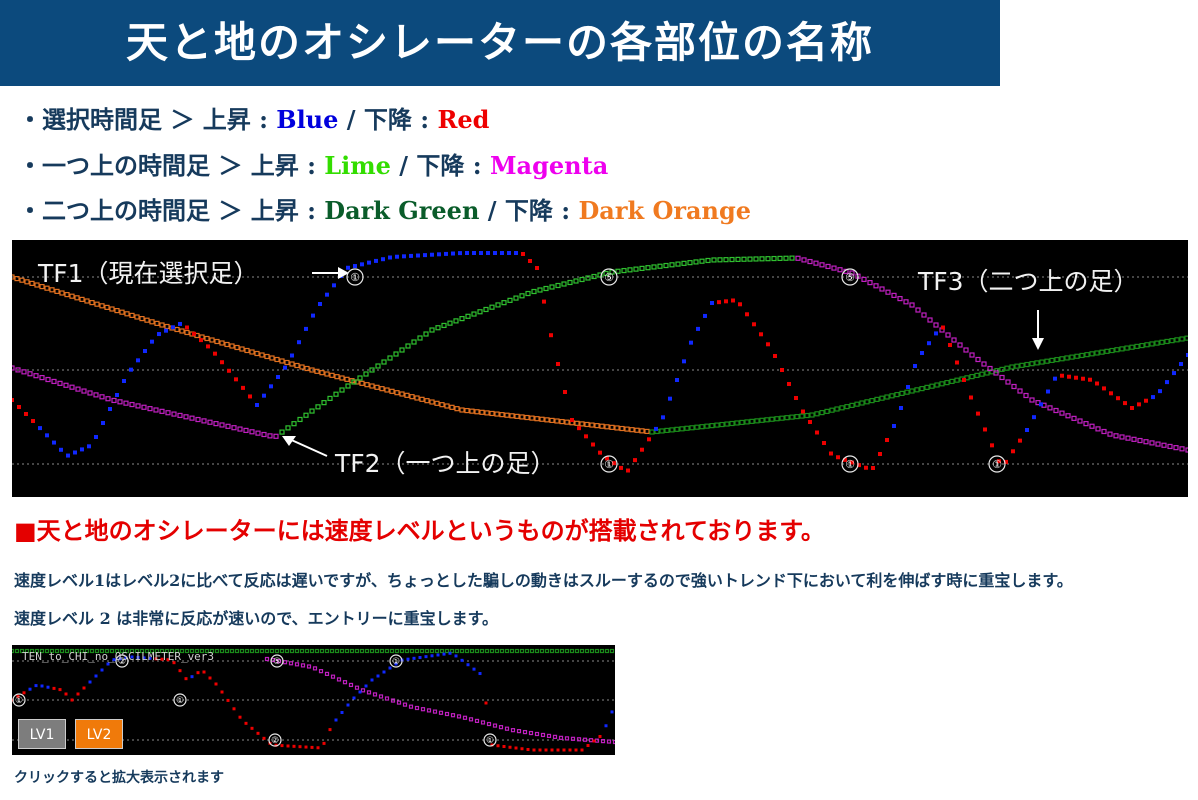  Describe the element at coordinates (119, 778) in the screenshot. I see `click-to-enlarge-caption: クリックすると拡大表示されます` at that location.